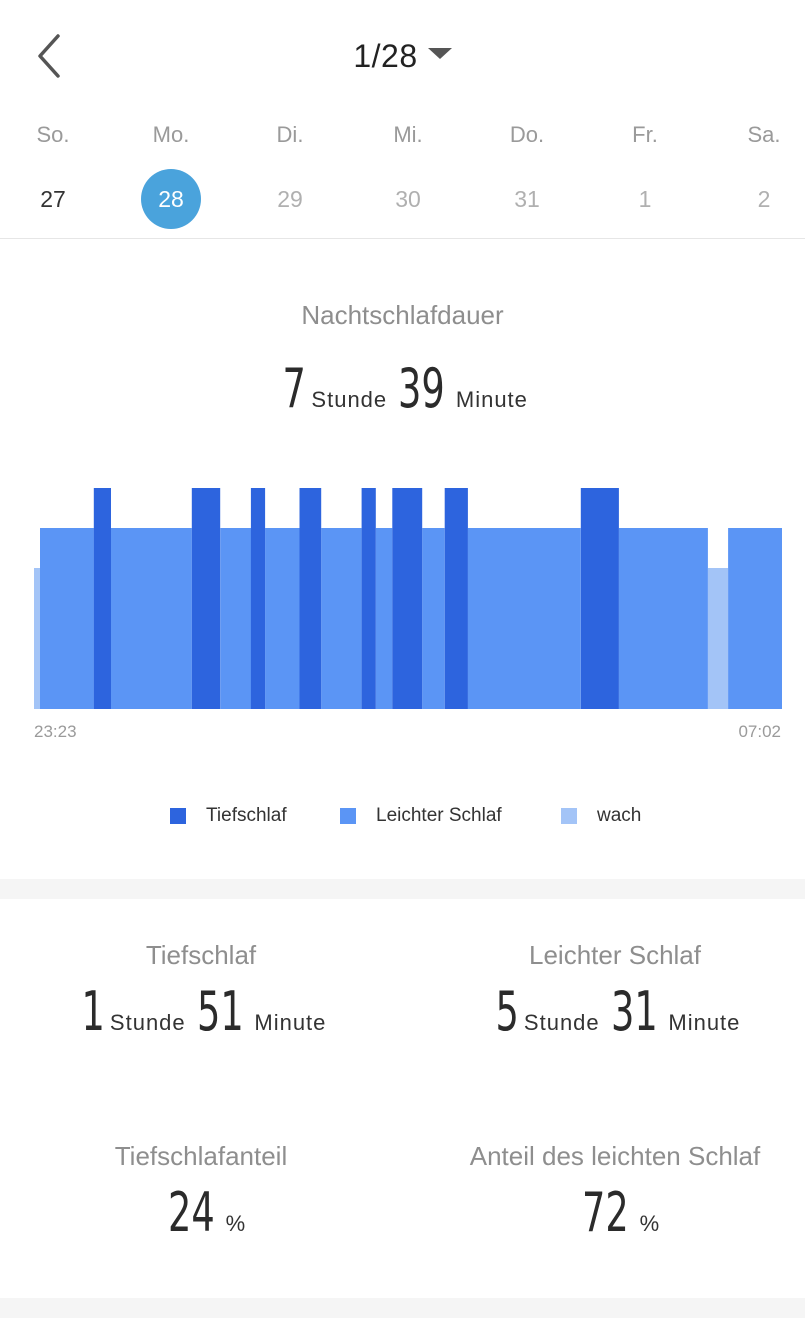 Image resolution: width=805 pixels, height=1318 pixels. Describe the element at coordinates (201, 955) in the screenshot. I see `stat-title: Tiefschlaf` at that location.